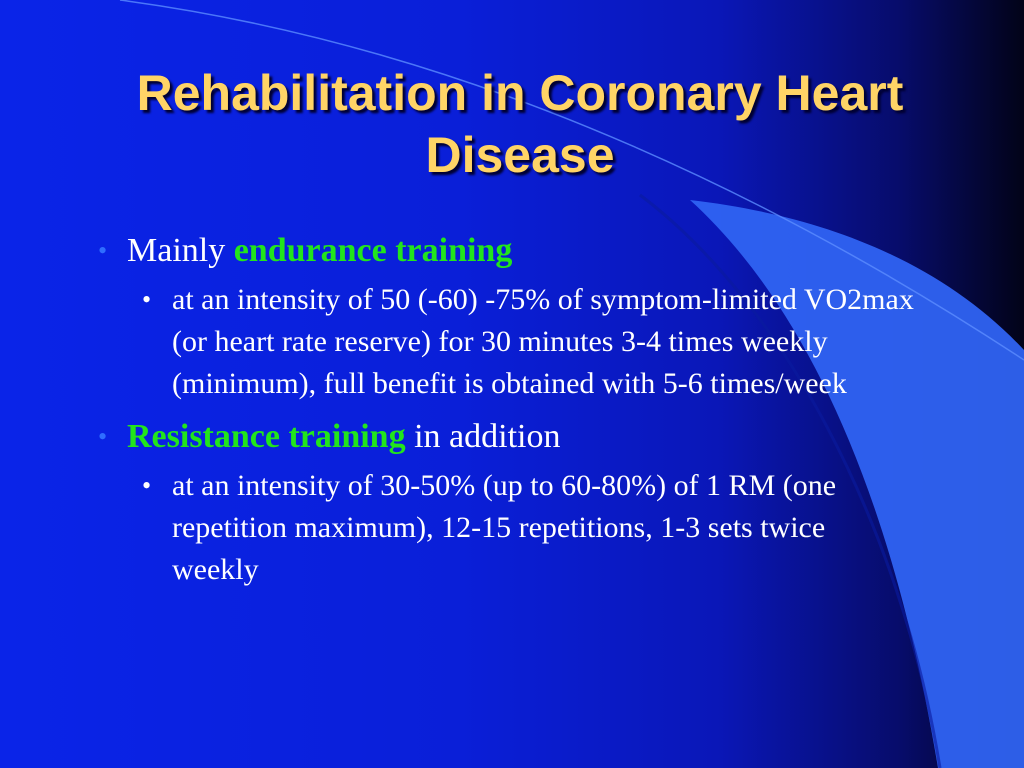 The image size is (1024, 768). I want to click on bullet-endurance-training: • Mainly endurance training, so click(503, 251).